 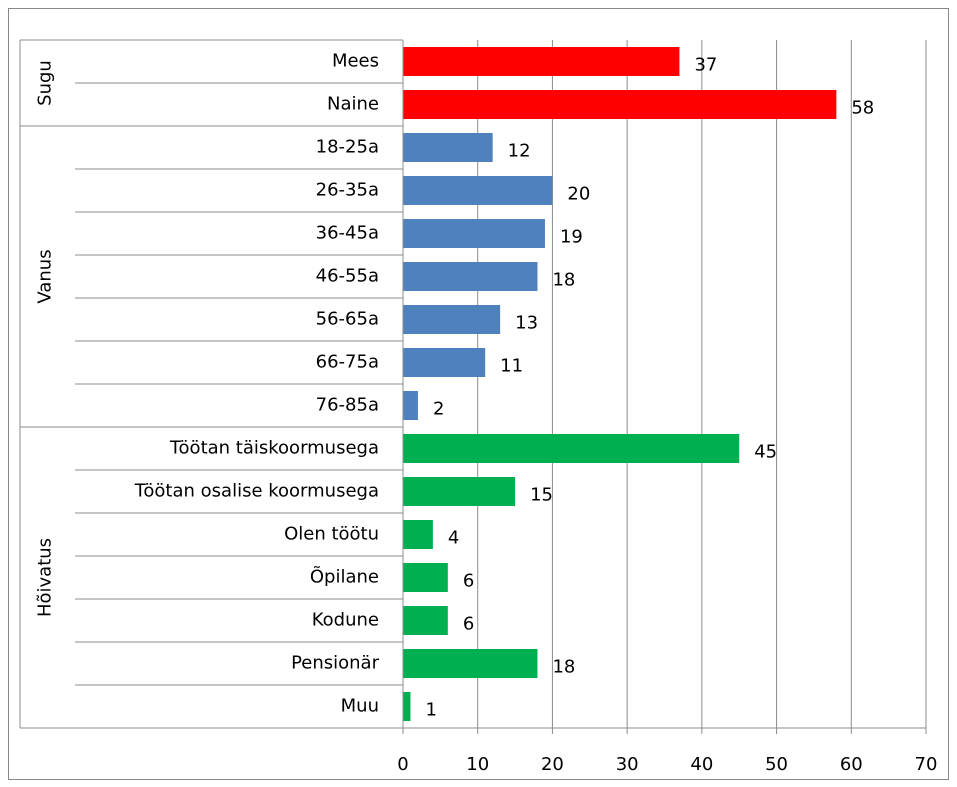 What do you see at coordinates (345, 620) in the screenshot?
I see `y-tick-label: Kodune` at bounding box center [345, 620].